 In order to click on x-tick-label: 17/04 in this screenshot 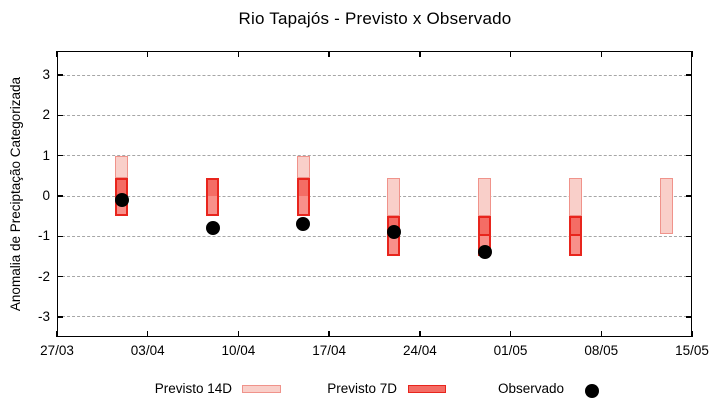, I will do `click(329, 350)`.